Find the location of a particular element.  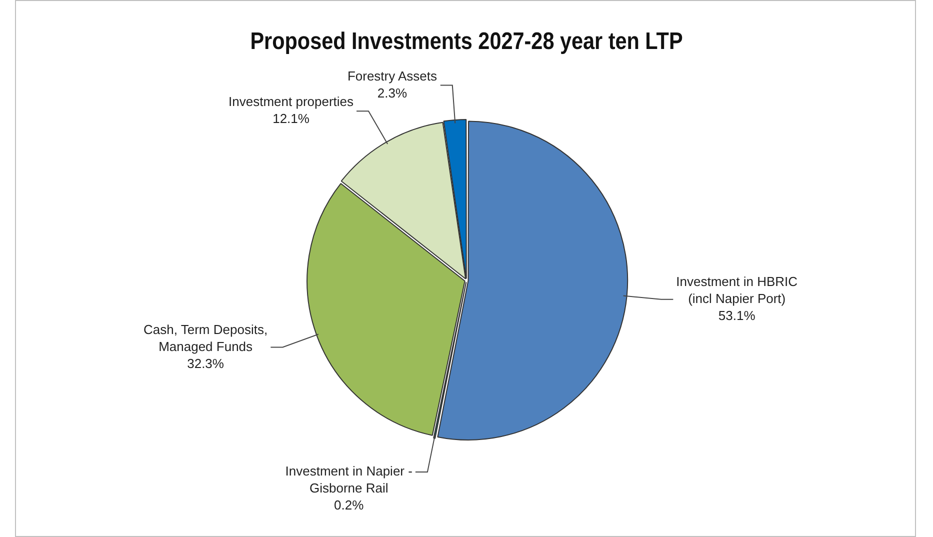

data-label: 53.1% is located at coordinates (737, 315).